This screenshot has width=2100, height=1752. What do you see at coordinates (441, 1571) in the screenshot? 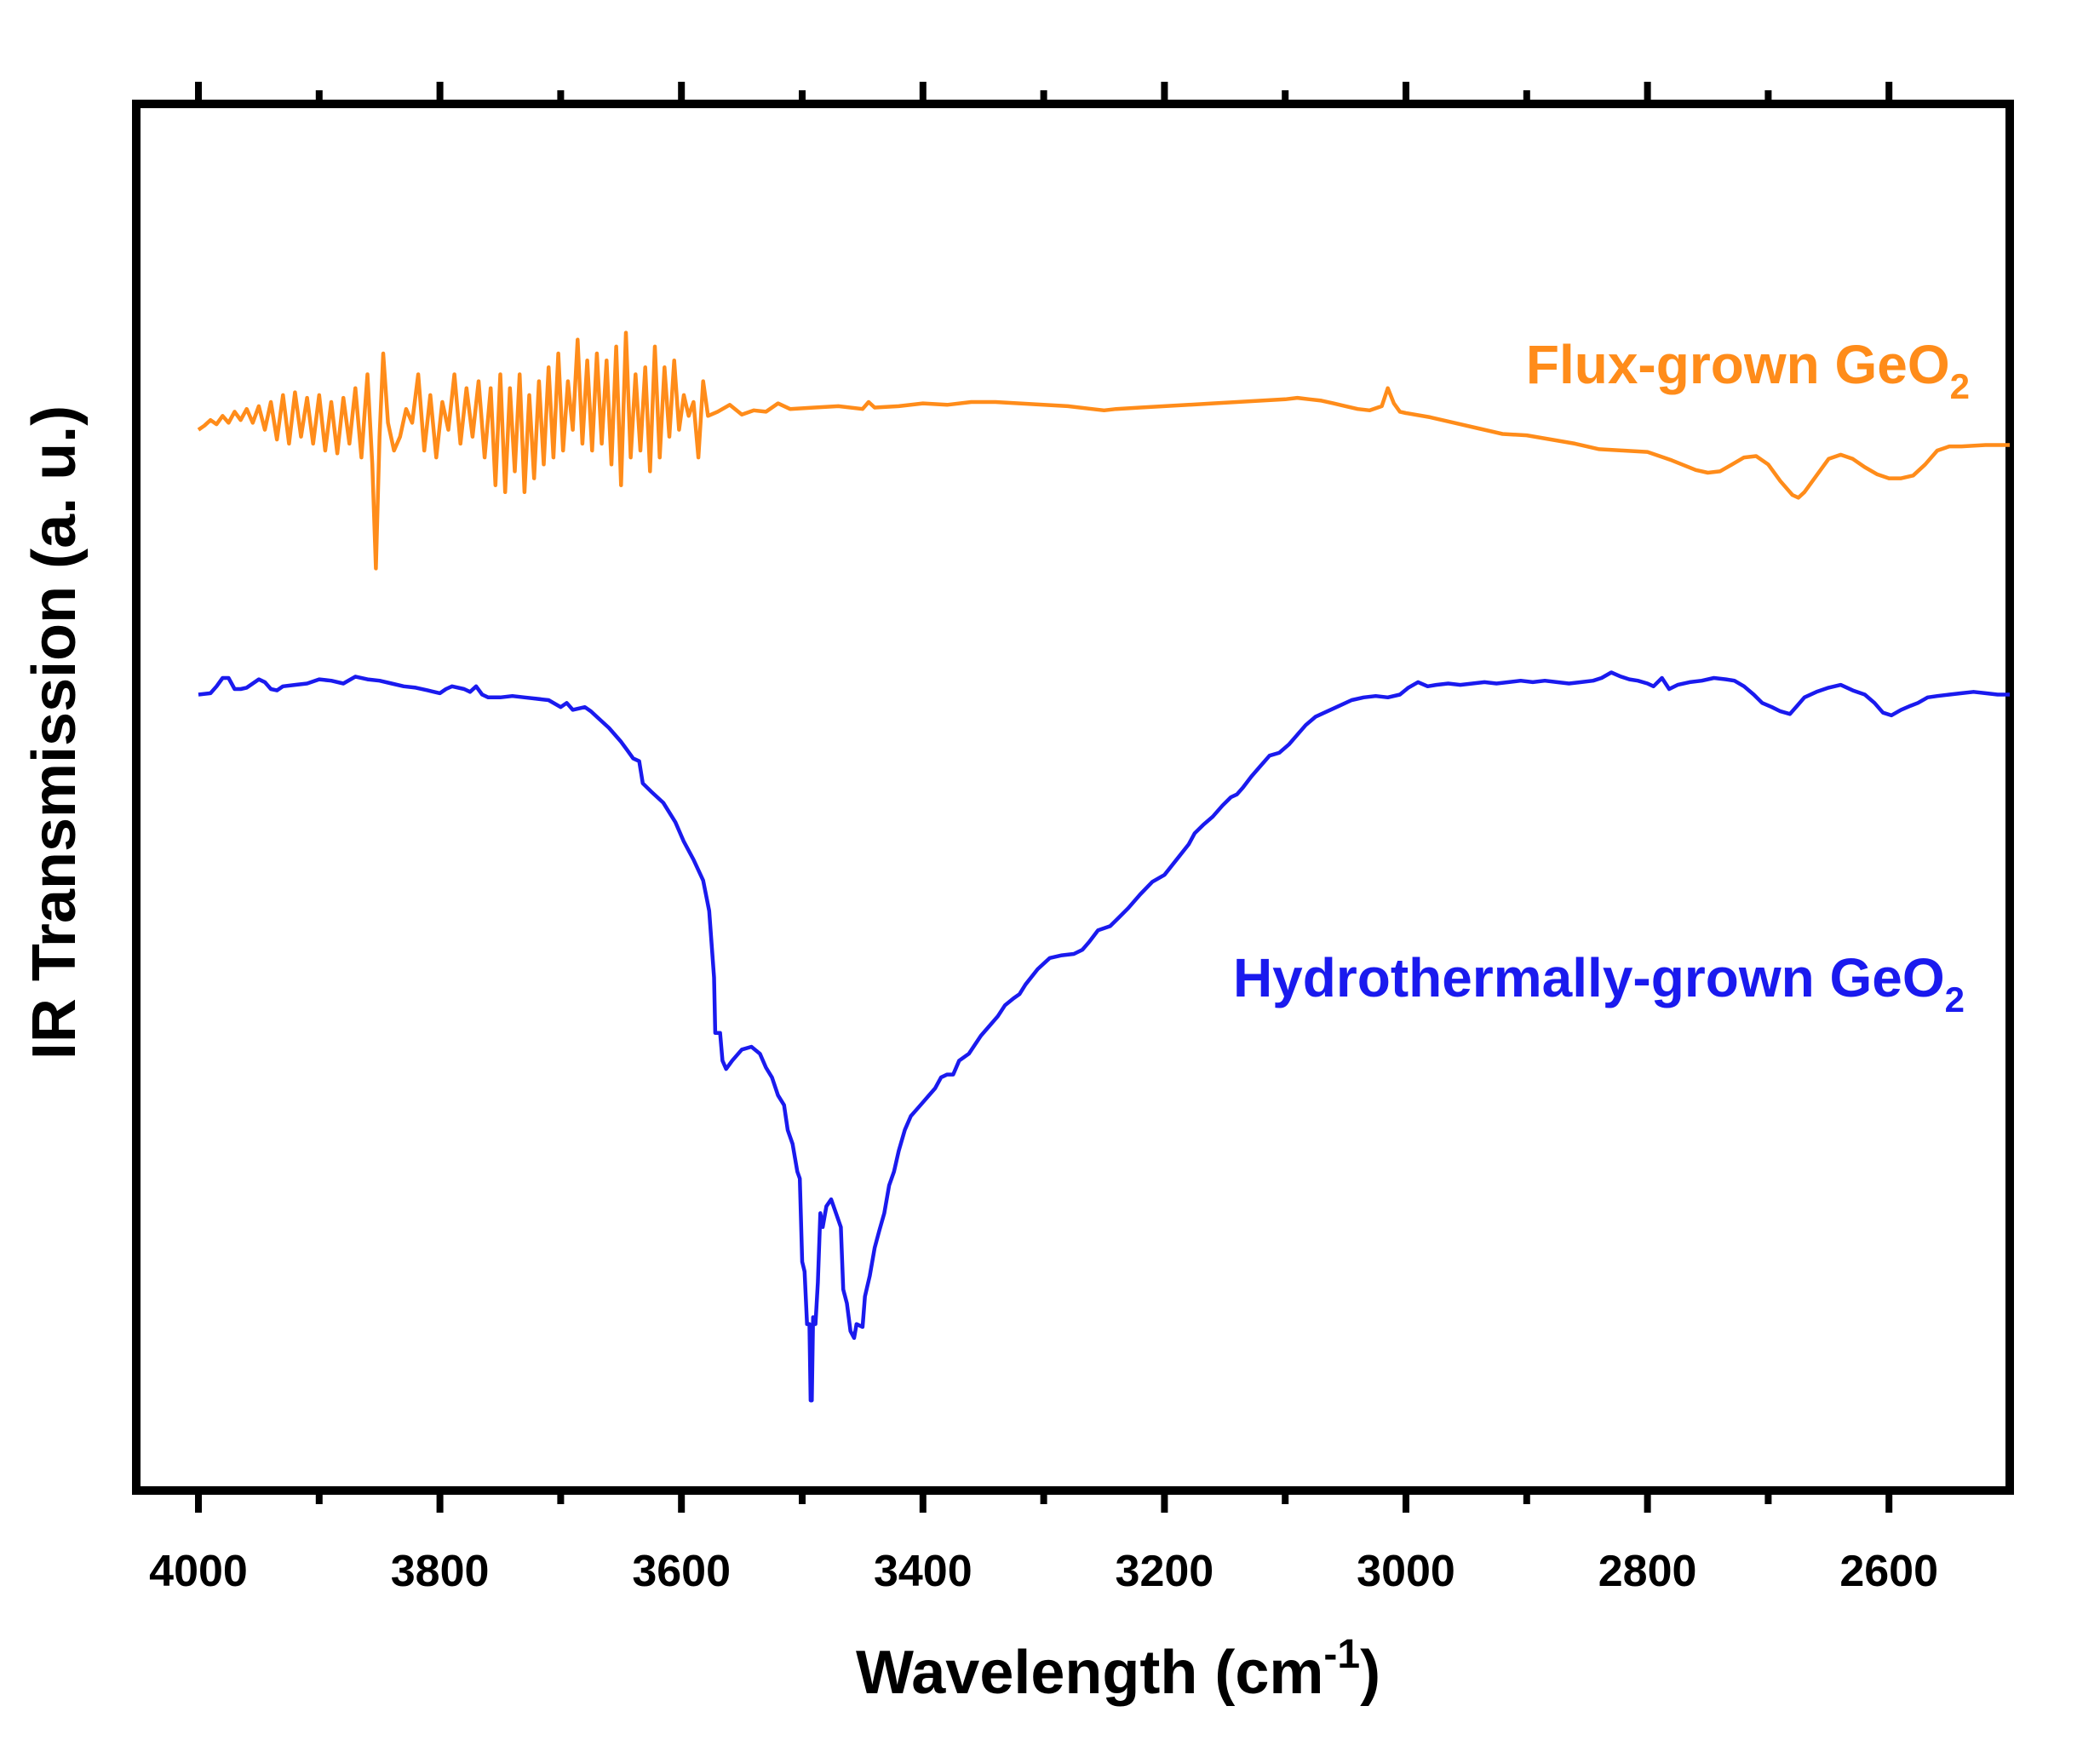
I see `x-tick-label: 3800` at bounding box center [441, 1571].